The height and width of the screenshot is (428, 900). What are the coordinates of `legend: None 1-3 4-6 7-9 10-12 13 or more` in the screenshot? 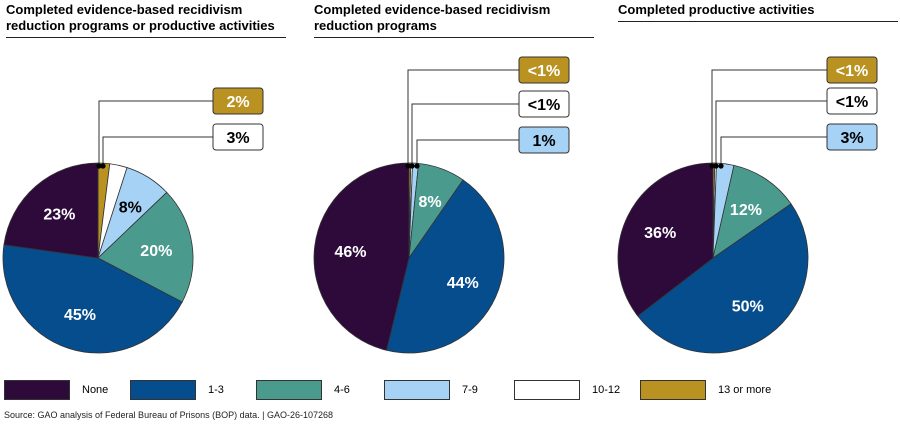 It's located at (450, 390).